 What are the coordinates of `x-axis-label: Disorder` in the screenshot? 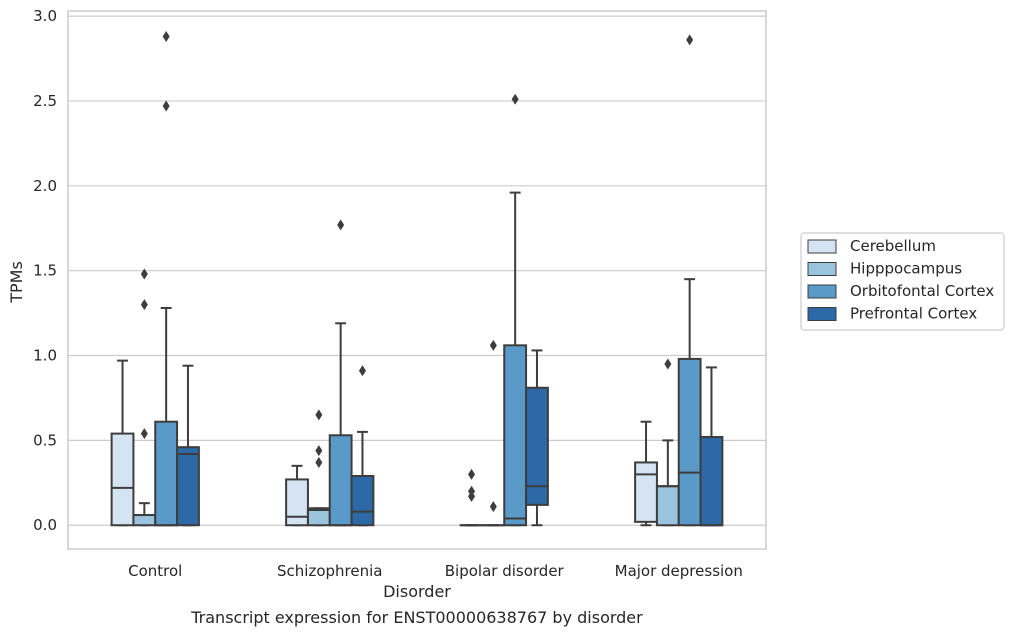 It's located at (417, 591).